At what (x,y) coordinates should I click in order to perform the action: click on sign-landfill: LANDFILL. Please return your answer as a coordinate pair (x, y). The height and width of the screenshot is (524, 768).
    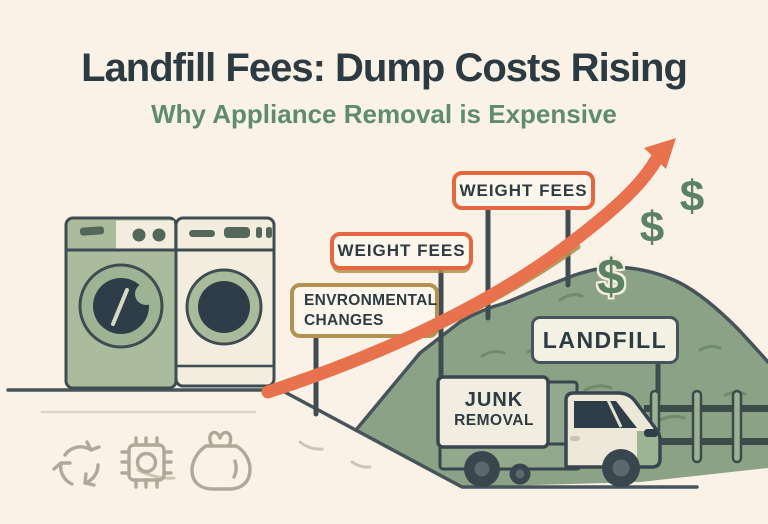
    Looking at the image, I should click on (605, 340).